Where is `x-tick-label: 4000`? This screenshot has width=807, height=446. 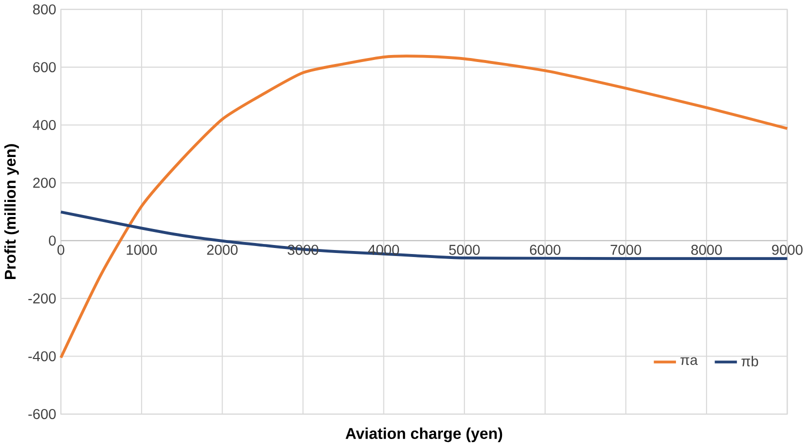 x-tick-label: 4000 is located at coordinates (383, 249).